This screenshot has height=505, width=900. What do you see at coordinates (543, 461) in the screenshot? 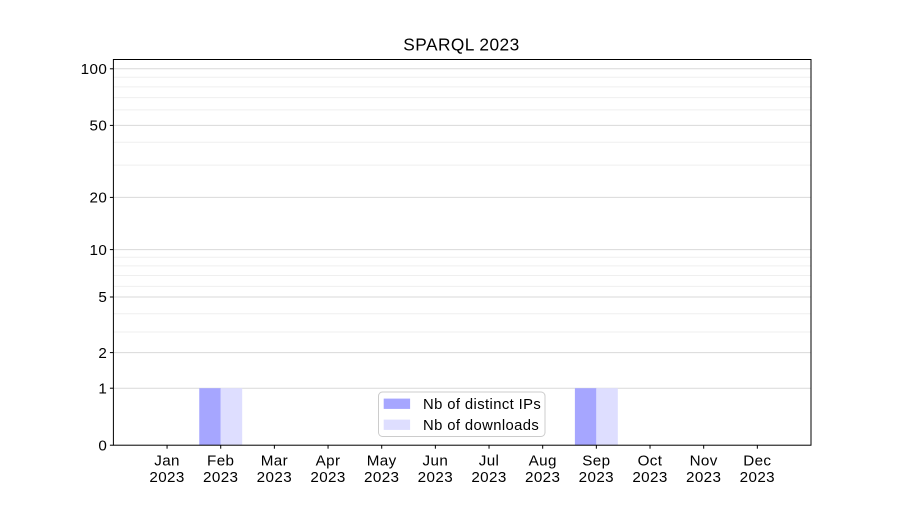
I see `svg-text: Aug` at bounding box center [543, 461].